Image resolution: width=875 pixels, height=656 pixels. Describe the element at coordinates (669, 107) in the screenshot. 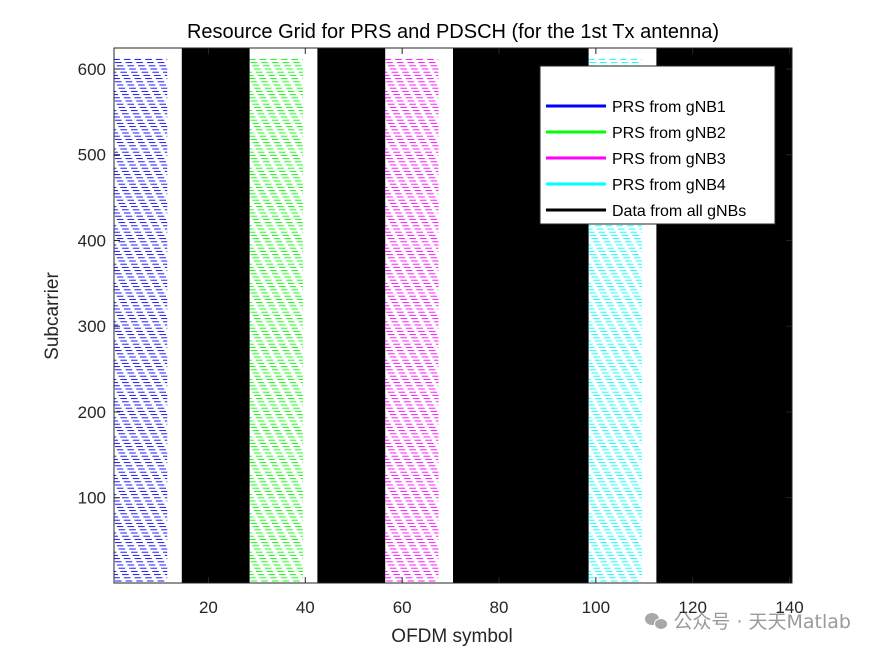

I see `legend-label: PRS from gNB1` at that location.